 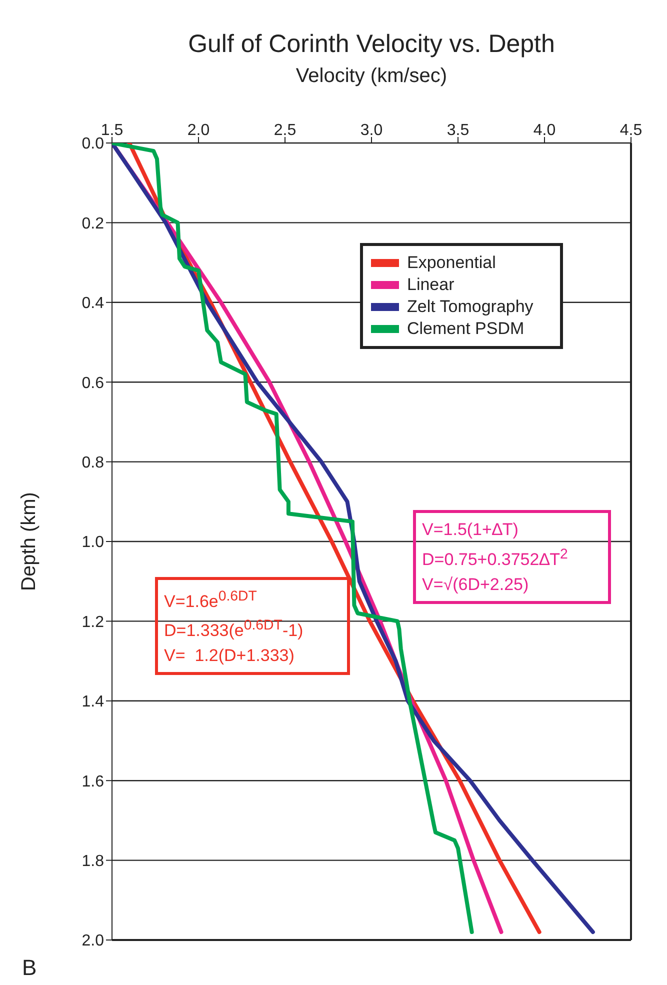 I want to click on x-tick-label: 3.0, so click(x=371, y=130).